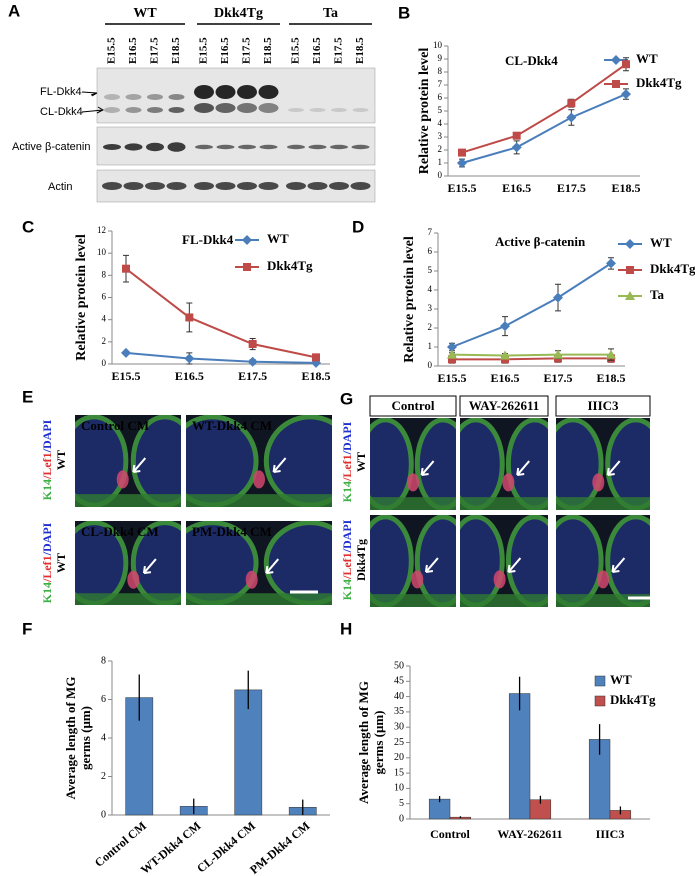 The width and height of the screenshot is (695, 876). What do you see at coordinates (430, 270) in the screenshot?
I see `y-tick-label: 5` at bounding box center [430, 270].